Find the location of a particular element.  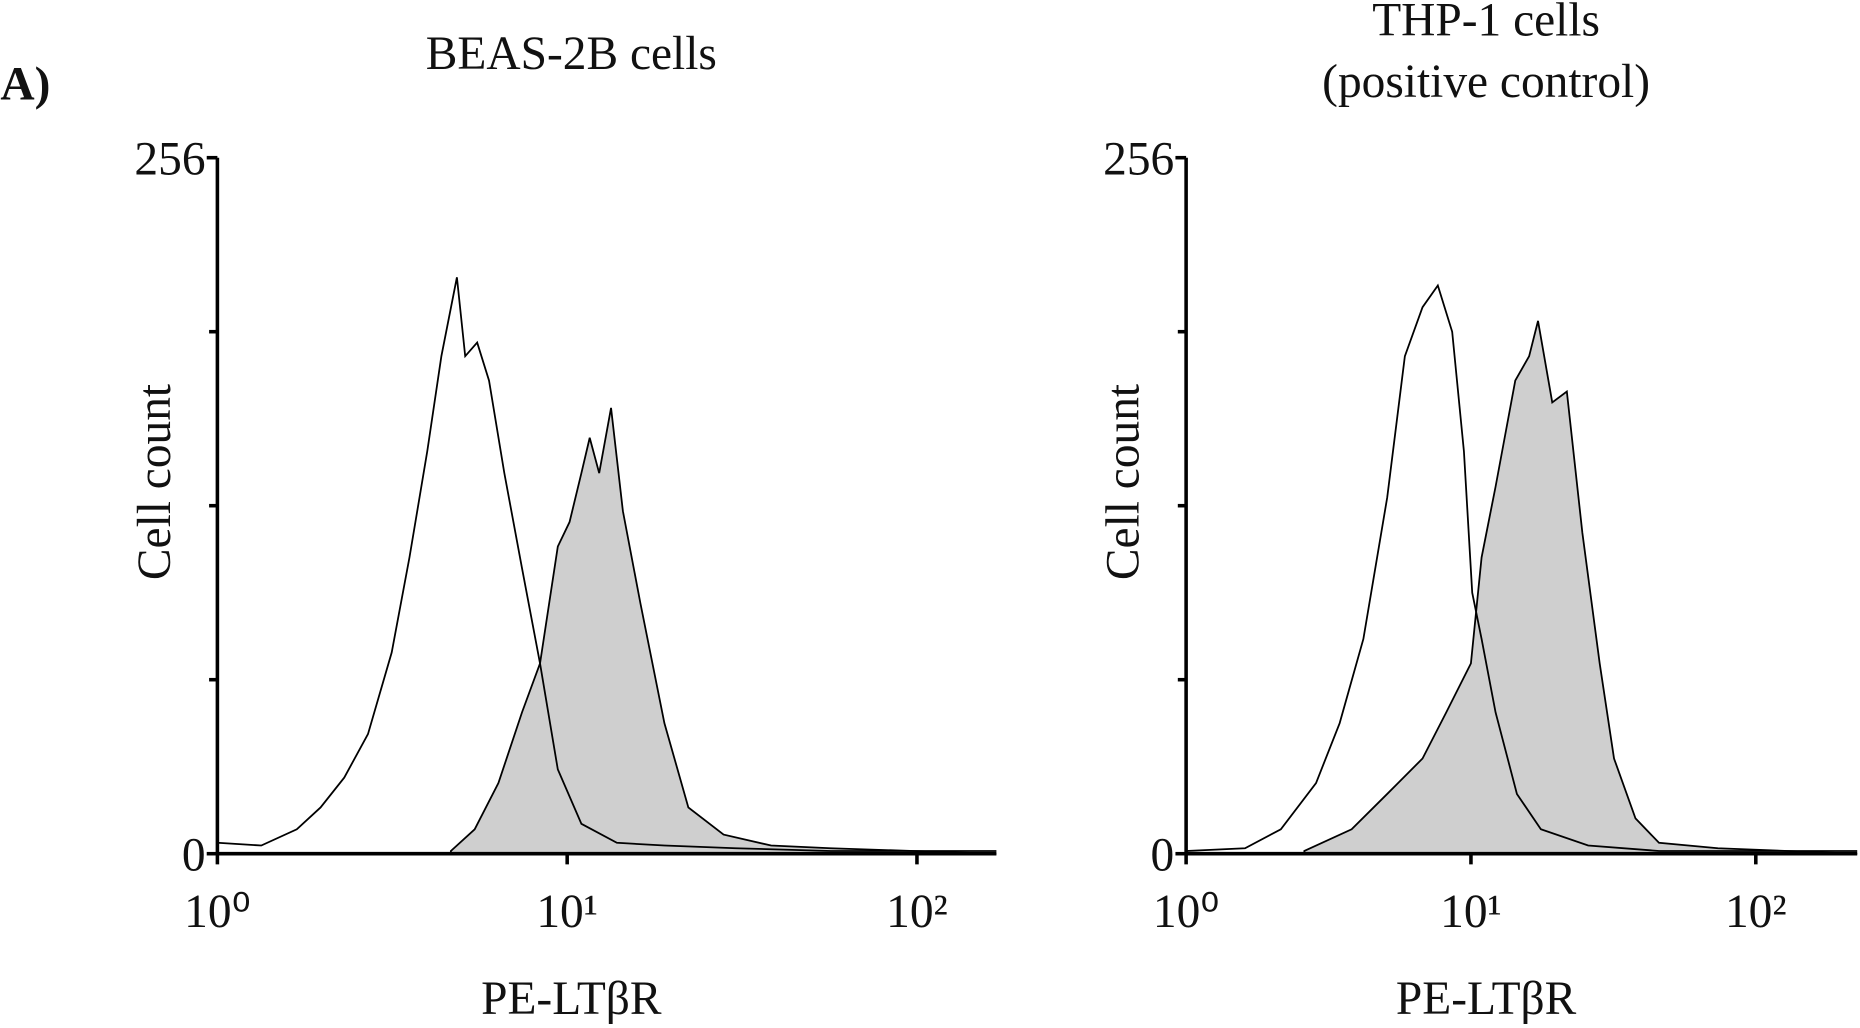

chart-subtitle: (positive control) is located at coordinates (1486, 82).